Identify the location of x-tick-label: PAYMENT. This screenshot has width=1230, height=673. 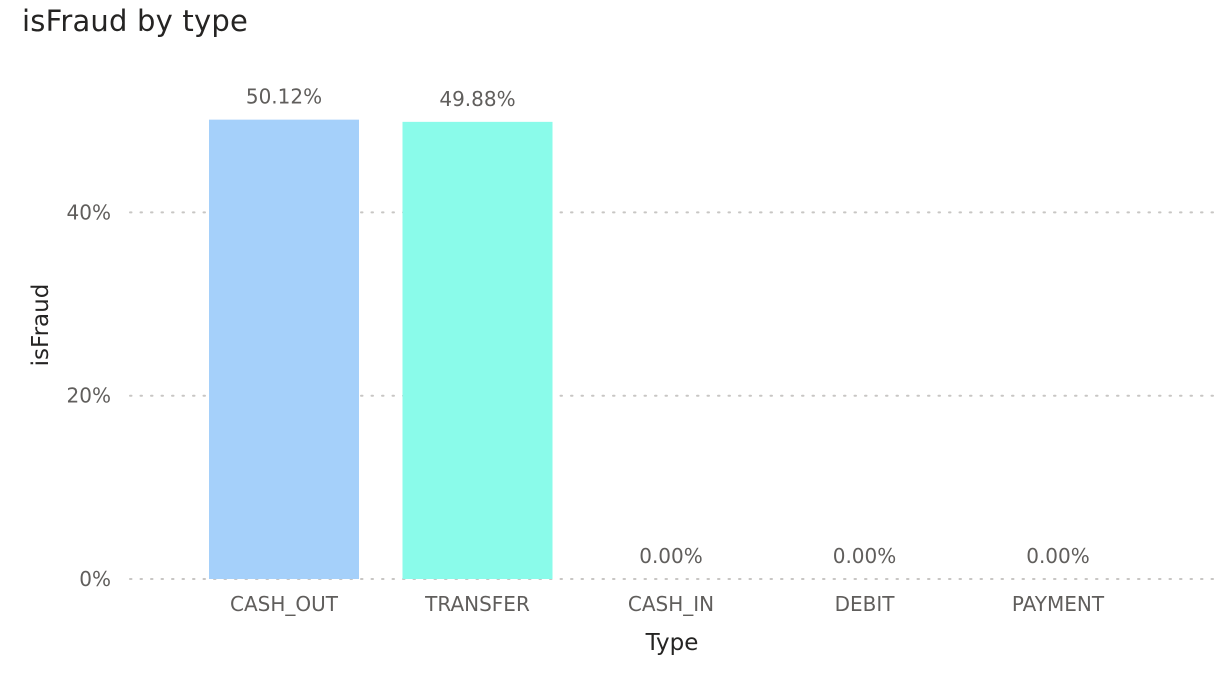
(1058, 604).